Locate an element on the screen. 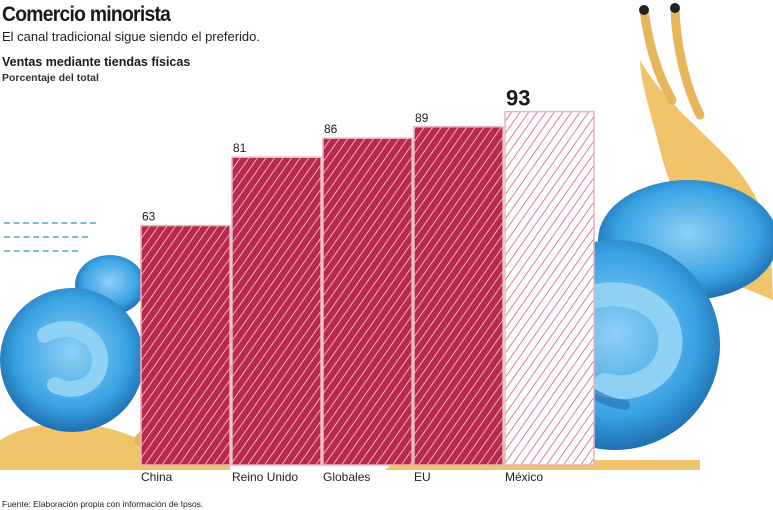  category-label: Globales is located at coordinates (346, 477).